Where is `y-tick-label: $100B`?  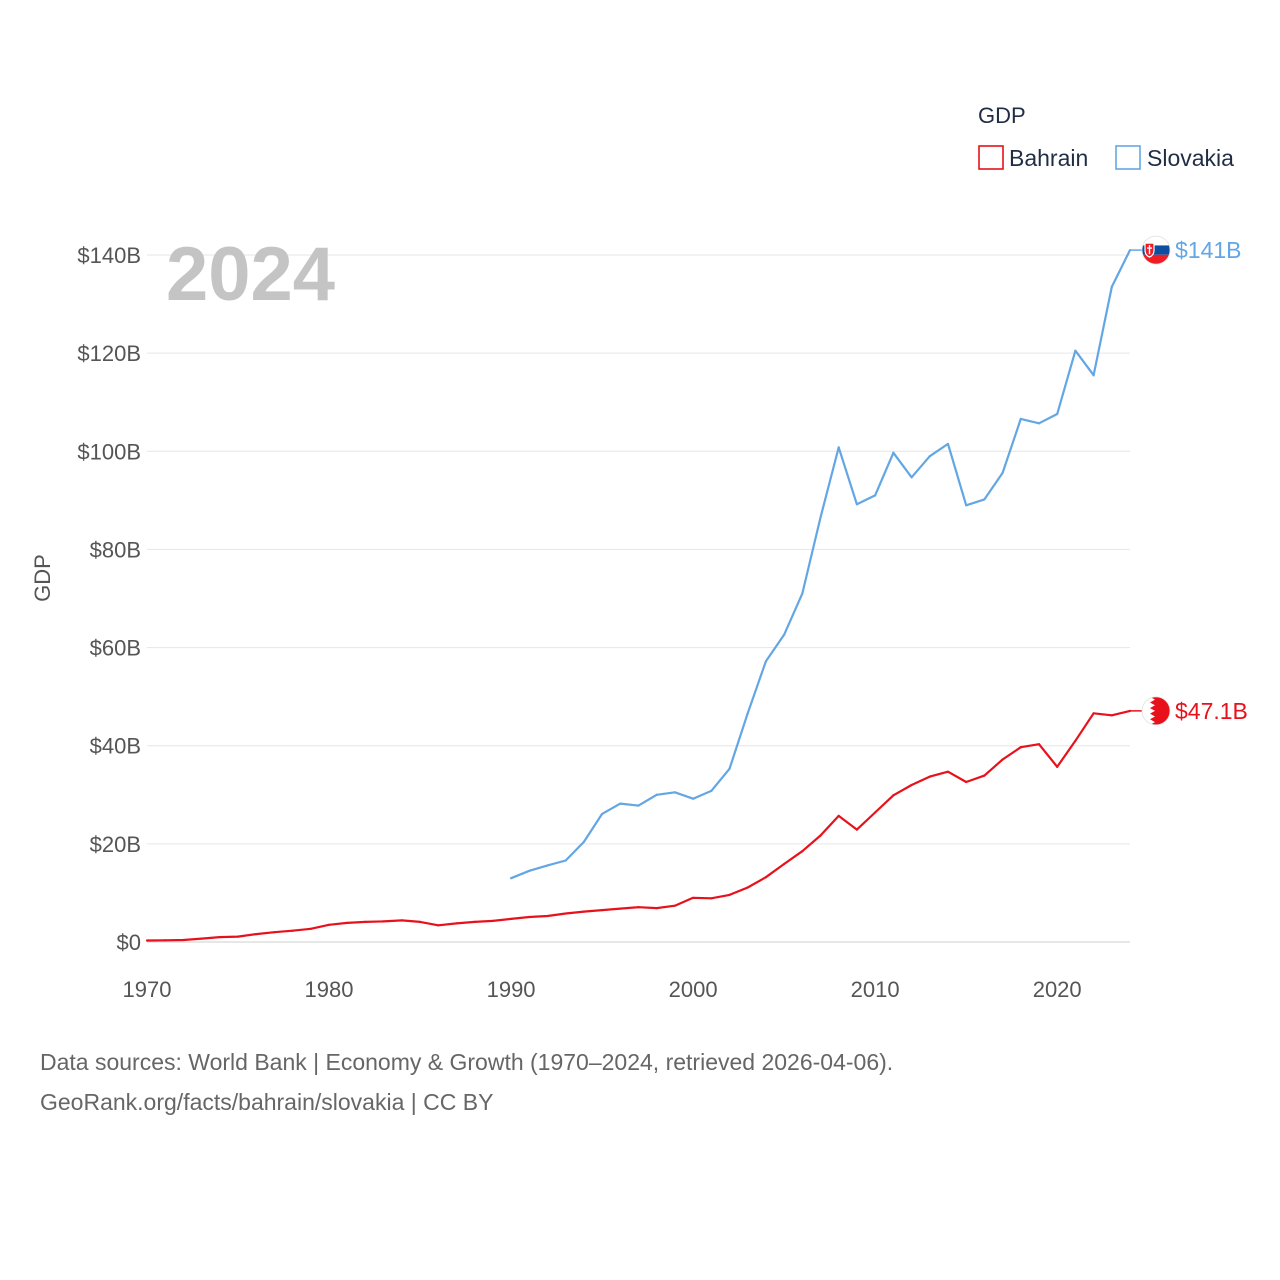
y-tick-label: $100B is located at coordinates (109, 451).